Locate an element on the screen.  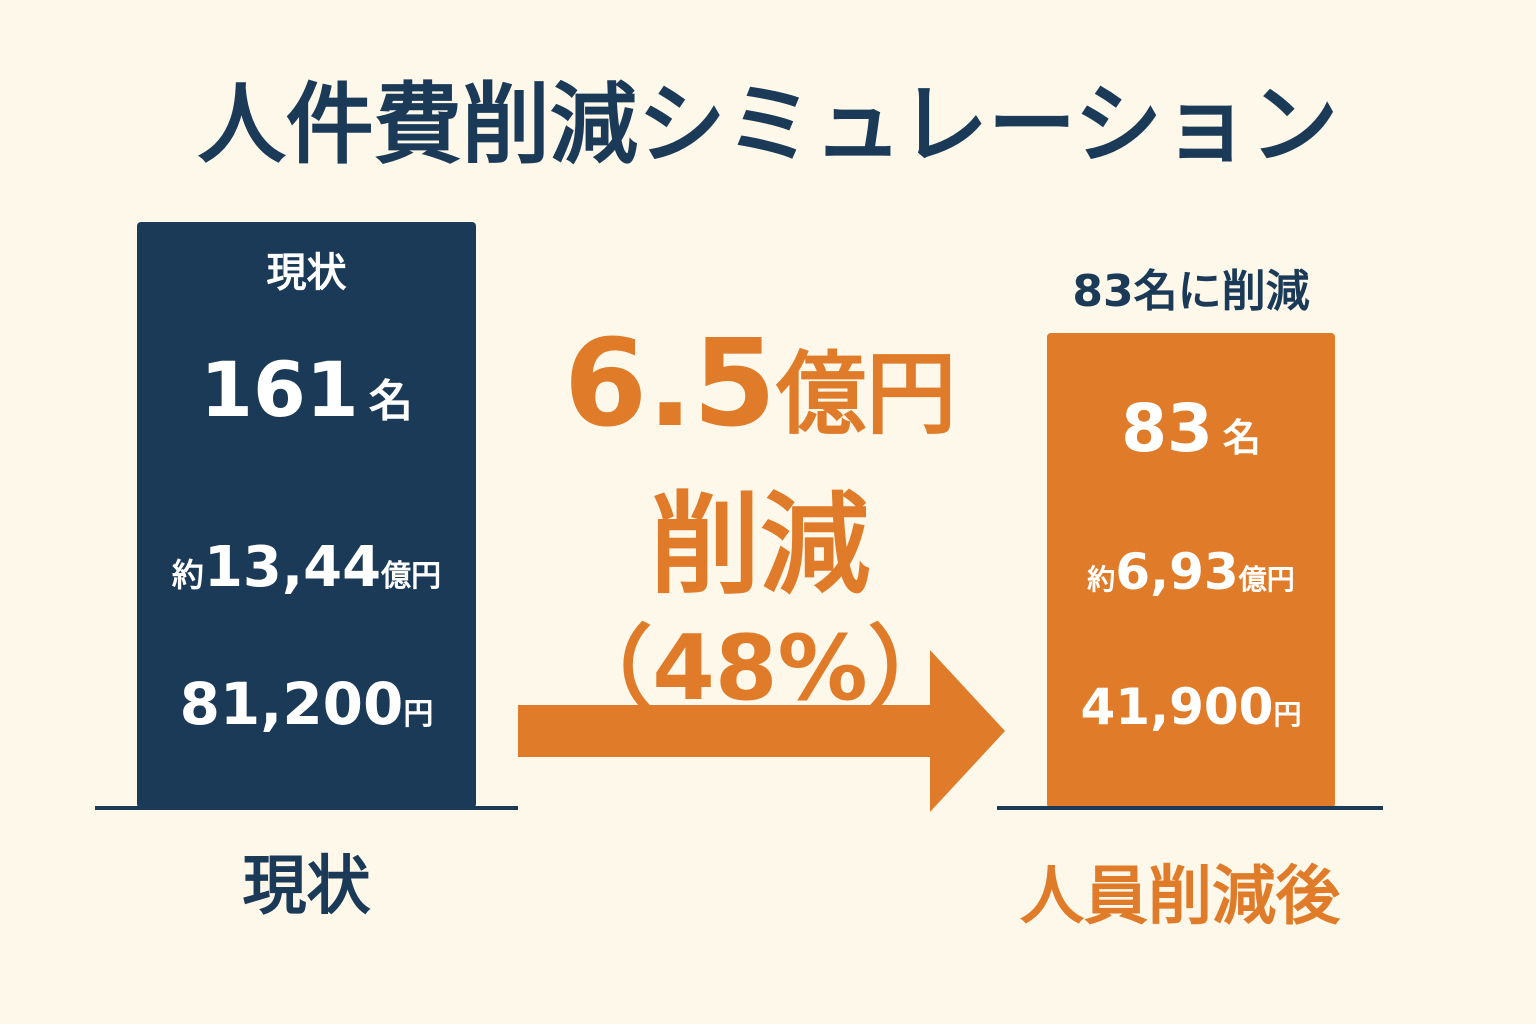
number: 41,900 is located at coordinates (1177, 707).